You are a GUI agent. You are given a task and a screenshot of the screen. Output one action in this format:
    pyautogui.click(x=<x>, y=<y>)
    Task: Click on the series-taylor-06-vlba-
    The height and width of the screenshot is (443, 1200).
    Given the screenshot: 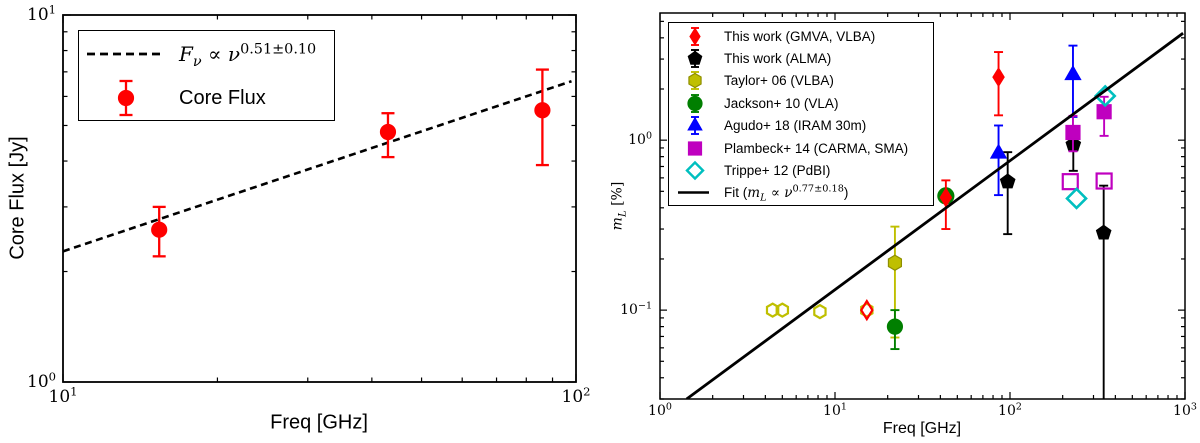 What is the action you would take?
    pyautogui.click(x=834, y=282)
    